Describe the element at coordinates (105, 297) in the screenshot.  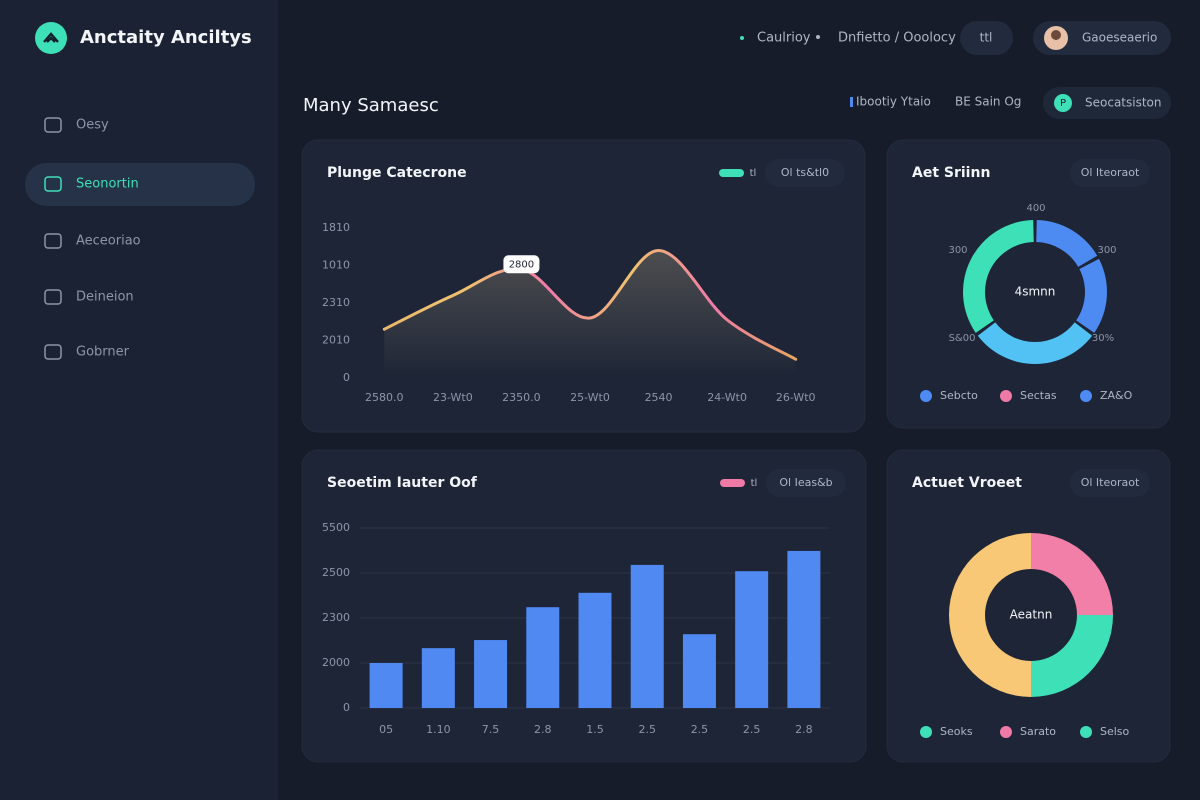
I see `nav-item: Deineion` at that location.